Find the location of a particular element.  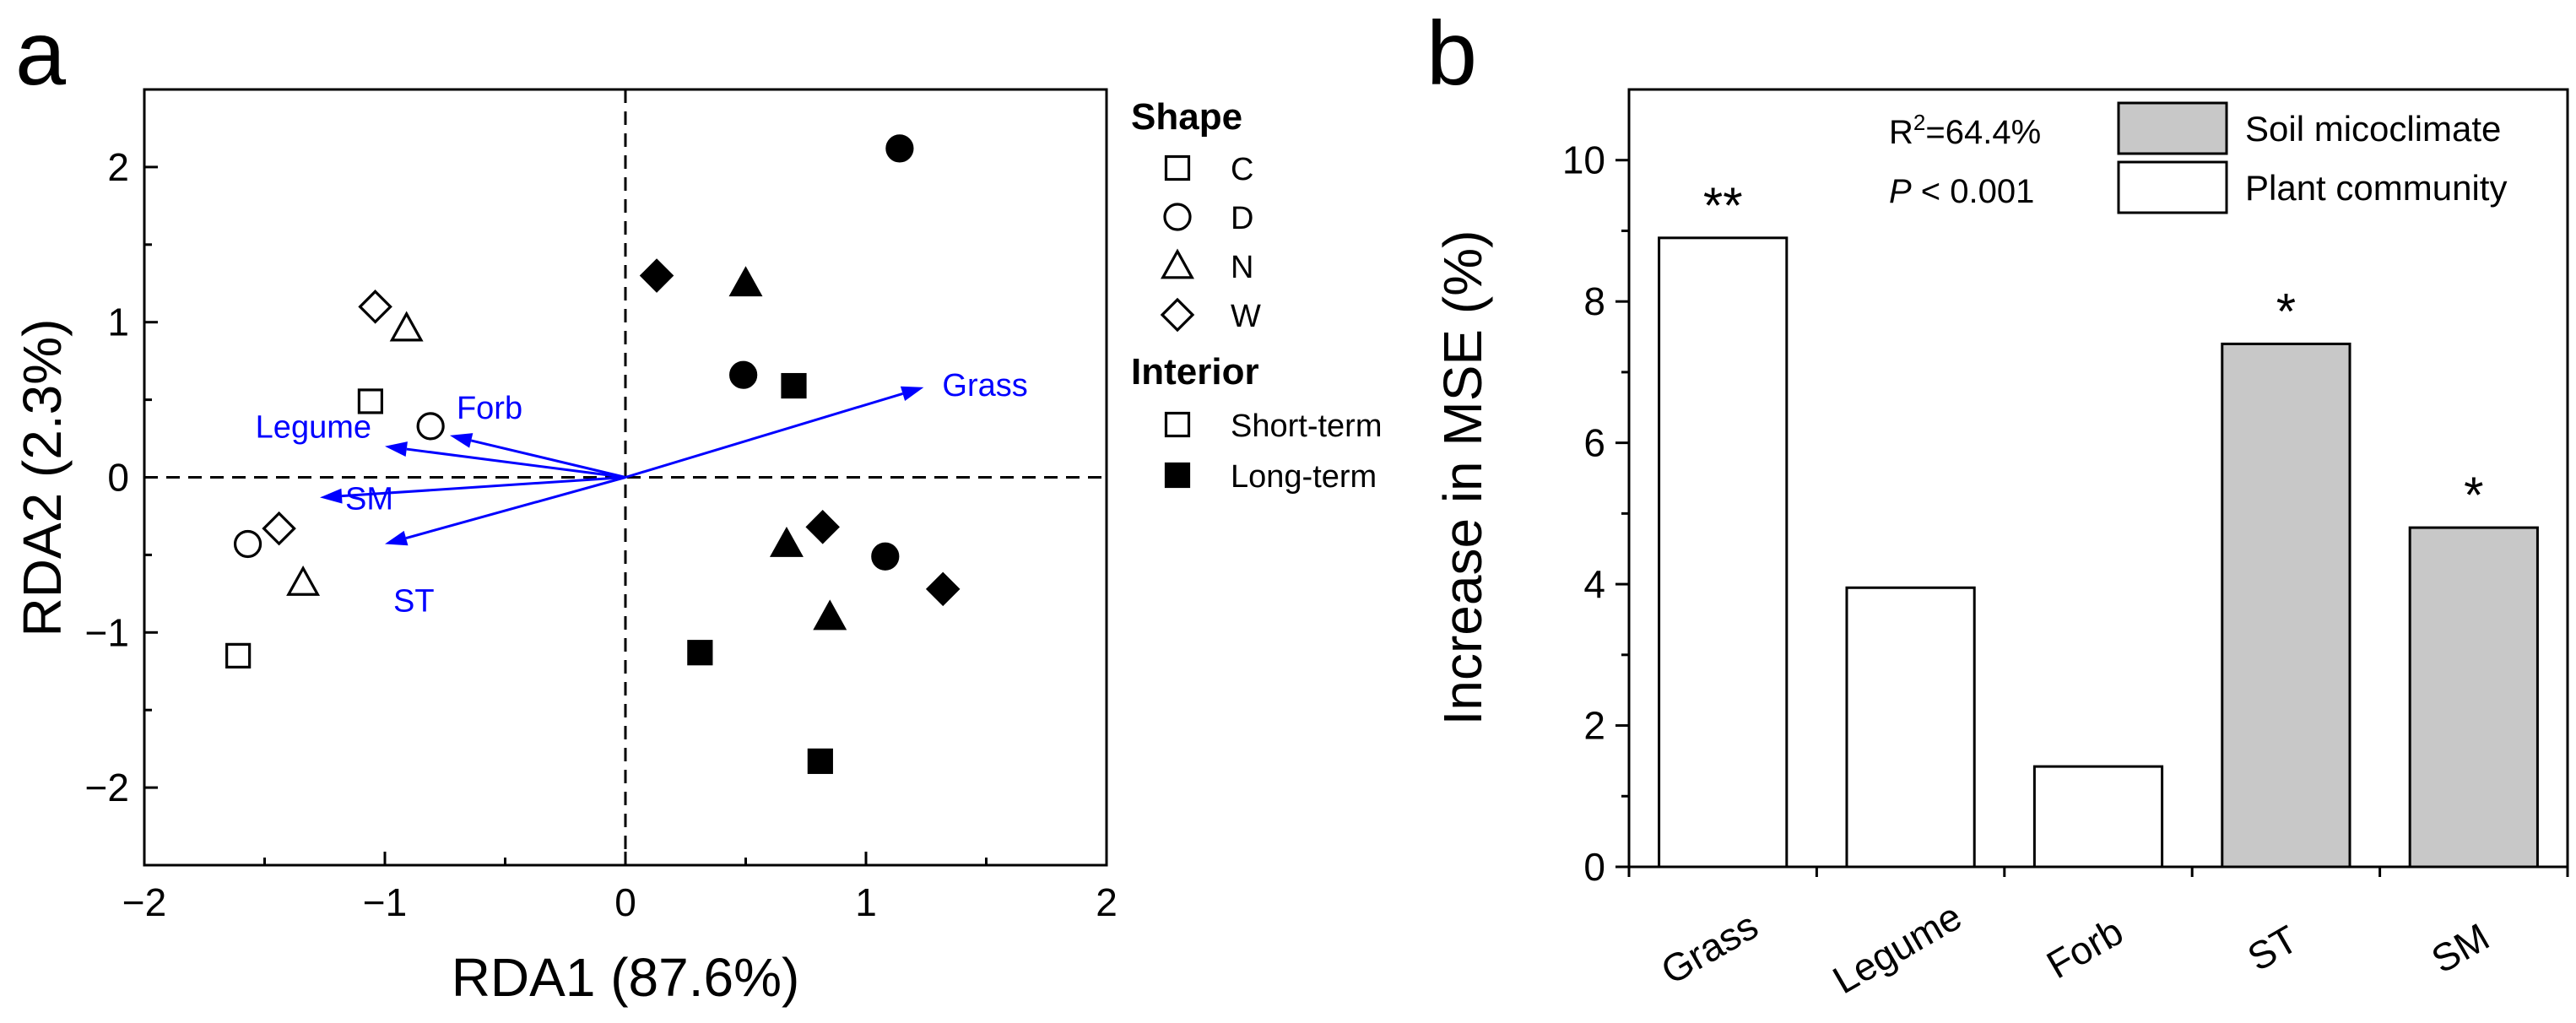

legend-label: N is located at coordinates (1242, 267).